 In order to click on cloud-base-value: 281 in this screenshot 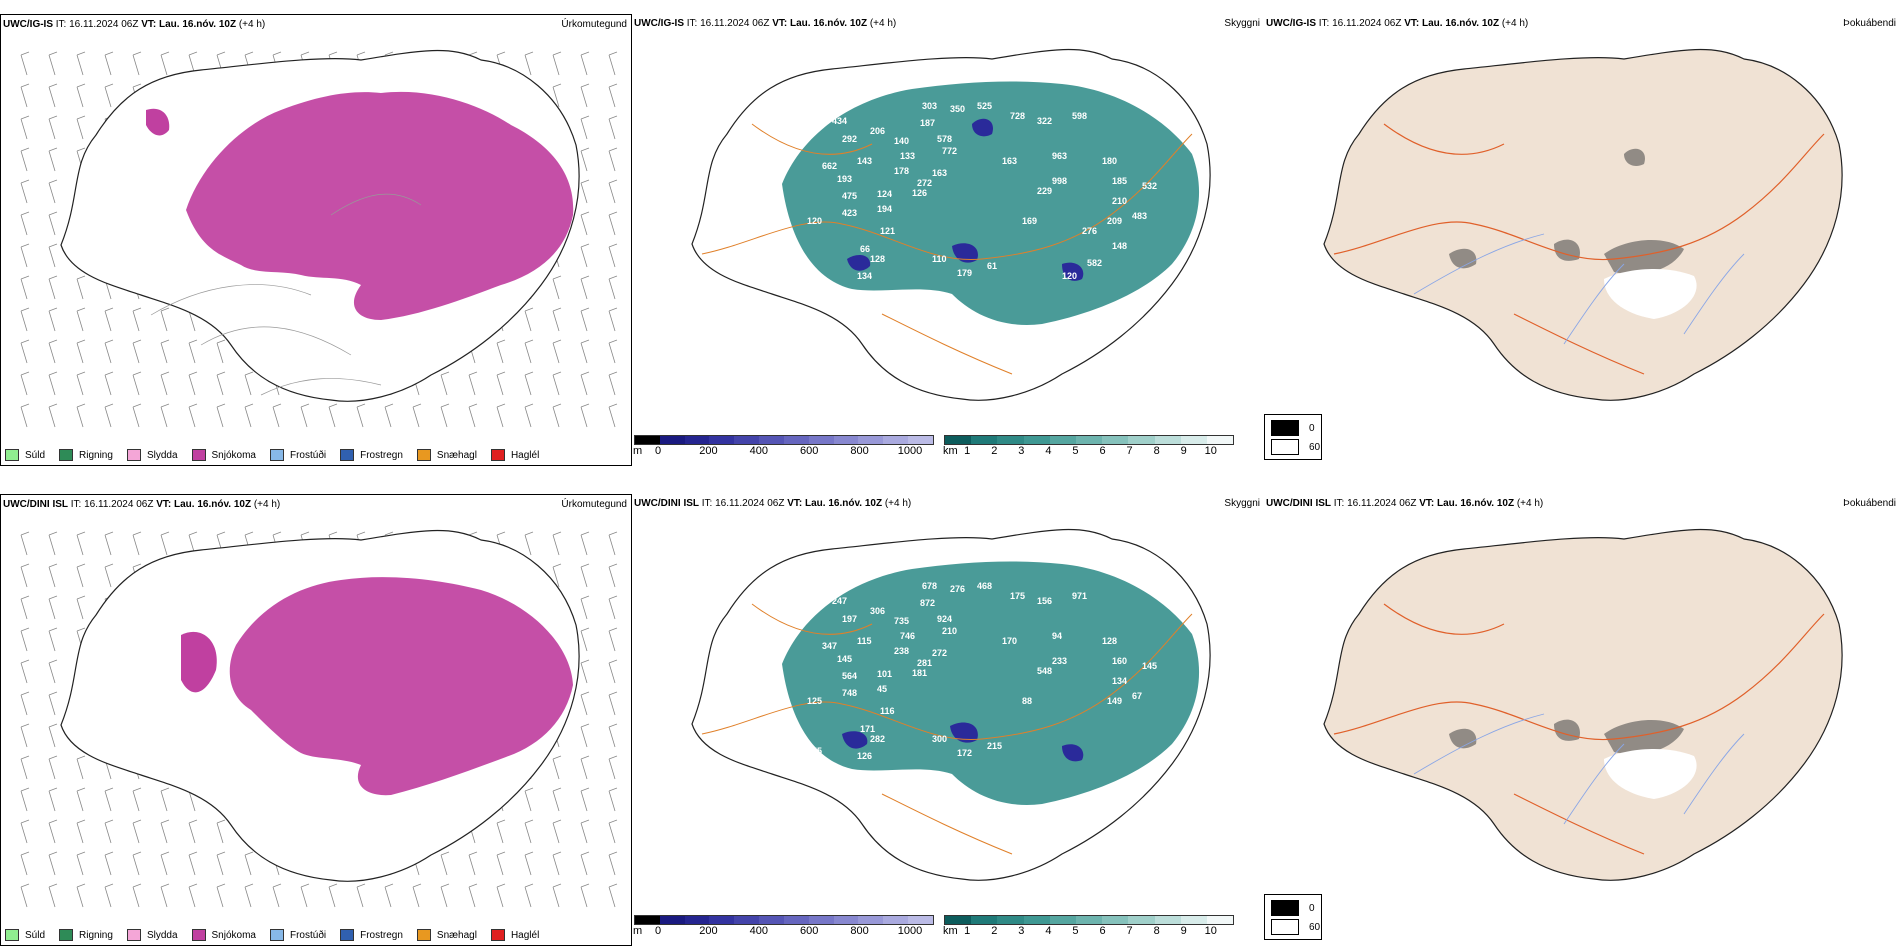, I will do `click(924, 663)`.